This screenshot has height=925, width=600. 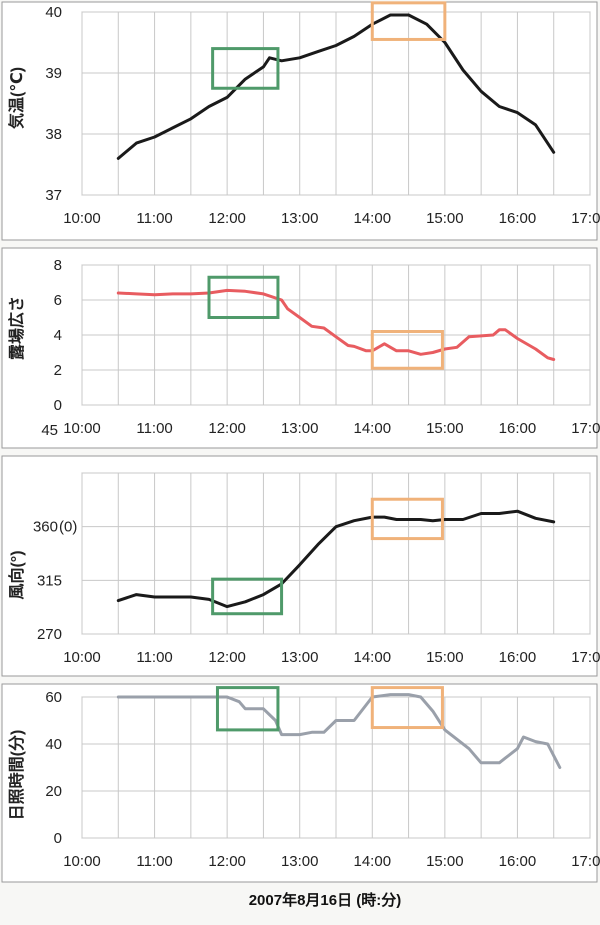 I want to click on y-axis-label: 露場広さ, so click(x=16, y=328).